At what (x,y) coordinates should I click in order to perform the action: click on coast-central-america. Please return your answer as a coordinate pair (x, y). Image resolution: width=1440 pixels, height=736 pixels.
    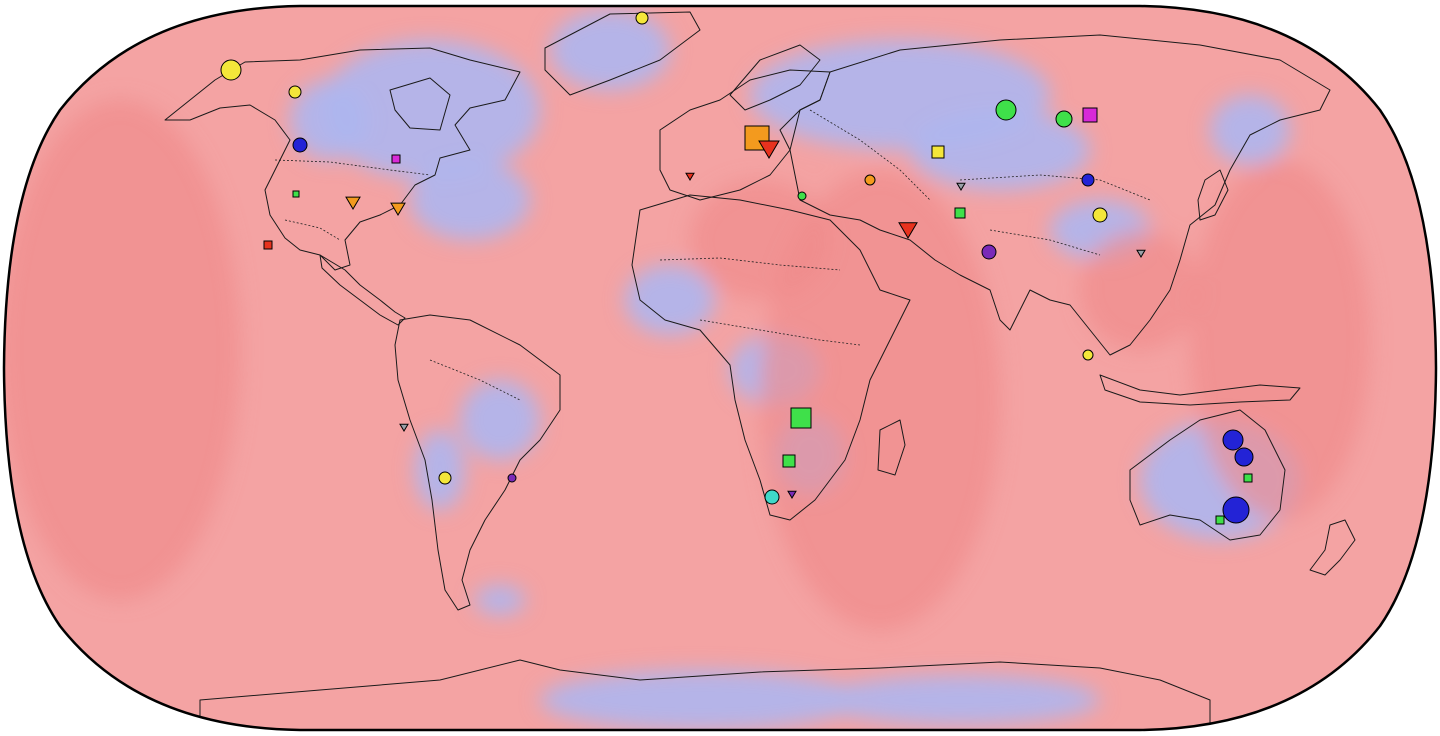
    Looking at the image, I should click on (362, 290).